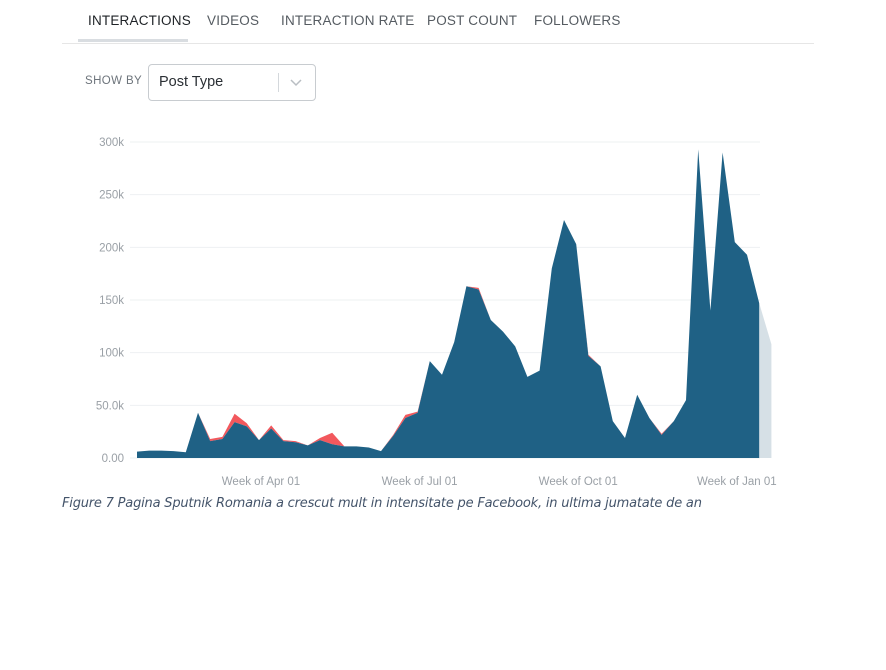  Describe the element at coordinates (139, 20) in the screenshot. I see `tab-interactions: INTERACTIONS` at that location.